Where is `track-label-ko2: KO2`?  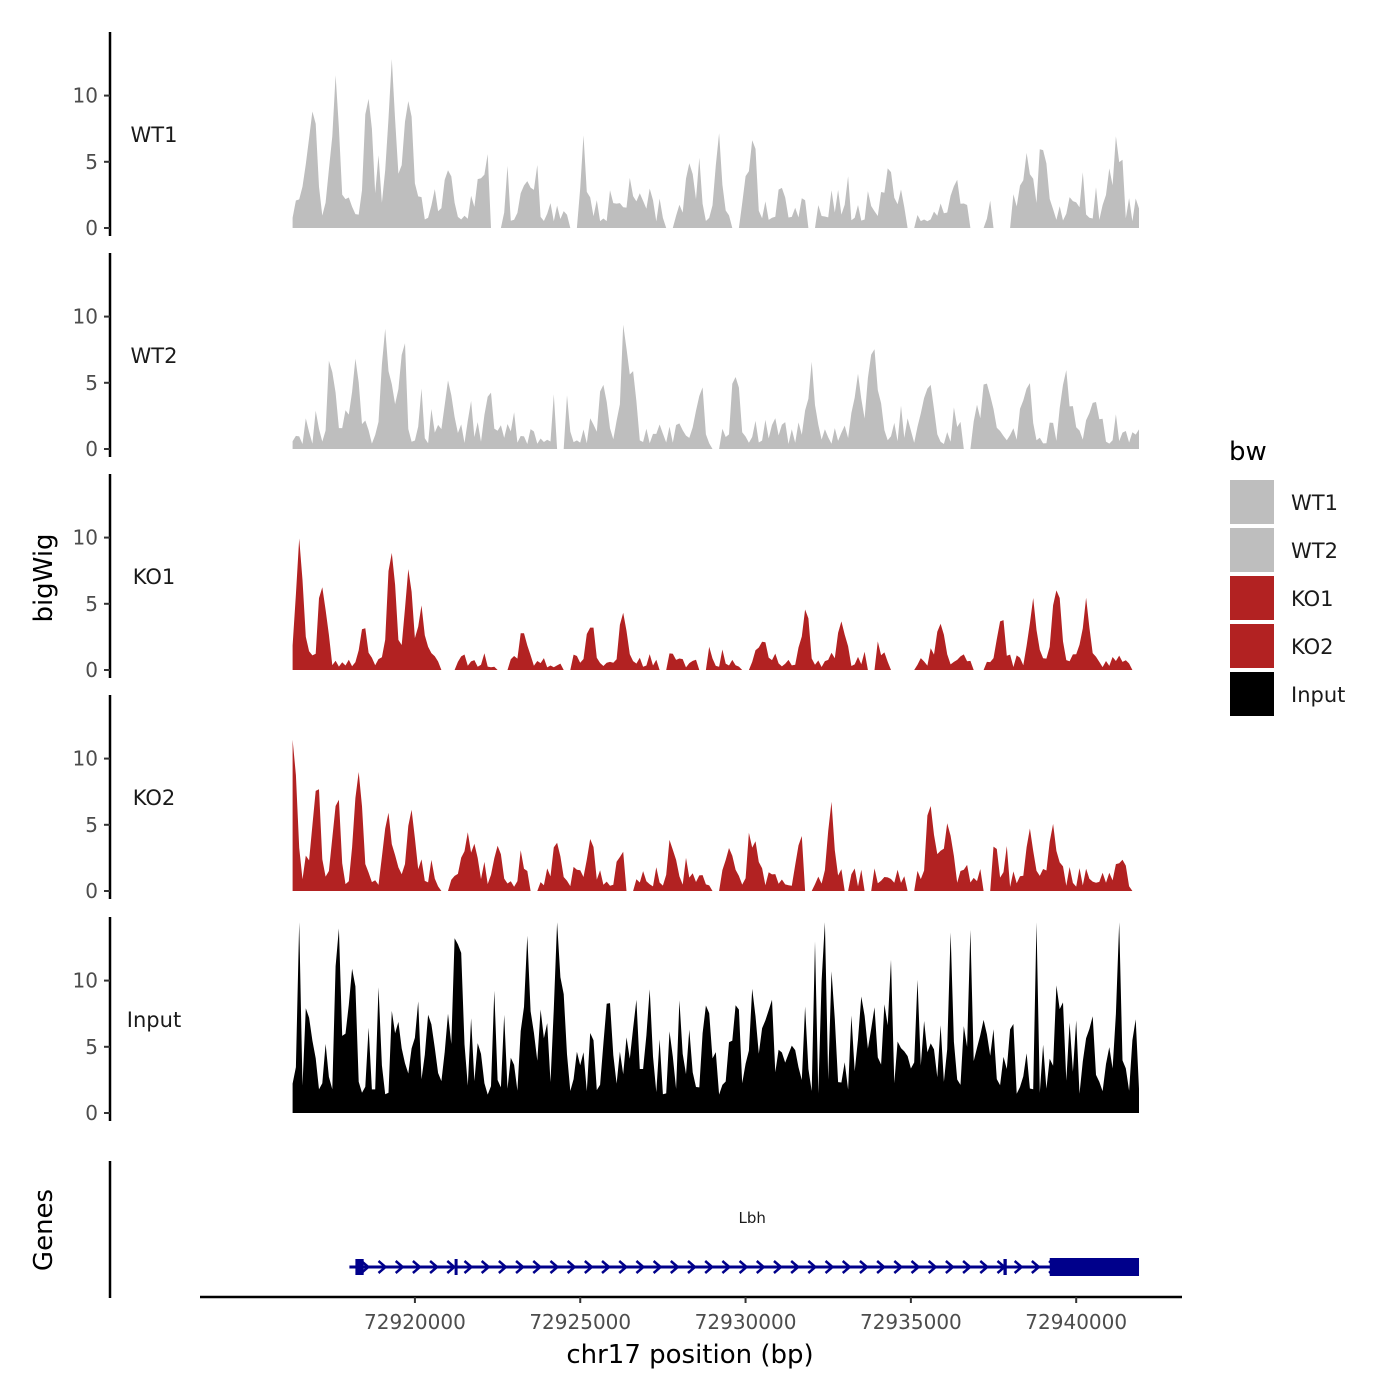
track-label-ko2: KO2 is located at coordinates (154, 798).